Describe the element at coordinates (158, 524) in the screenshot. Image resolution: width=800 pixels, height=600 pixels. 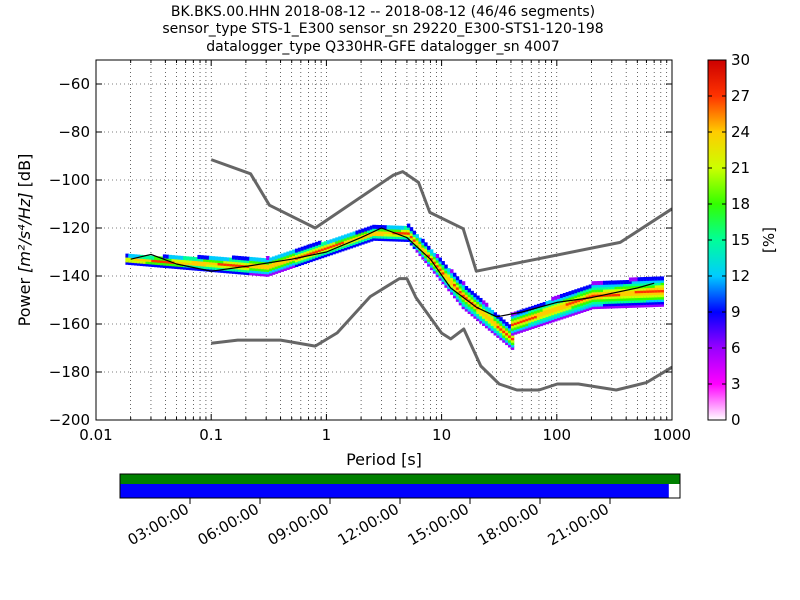
I see `time-tick-label: 03:00:00` at that location.